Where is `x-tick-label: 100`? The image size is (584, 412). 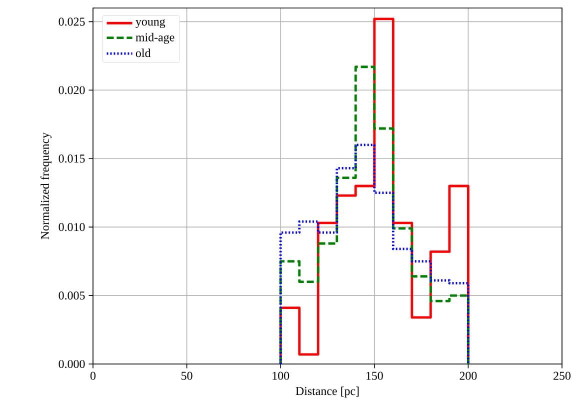
x-tick-label: 100 is located at coordinates (281, 376).